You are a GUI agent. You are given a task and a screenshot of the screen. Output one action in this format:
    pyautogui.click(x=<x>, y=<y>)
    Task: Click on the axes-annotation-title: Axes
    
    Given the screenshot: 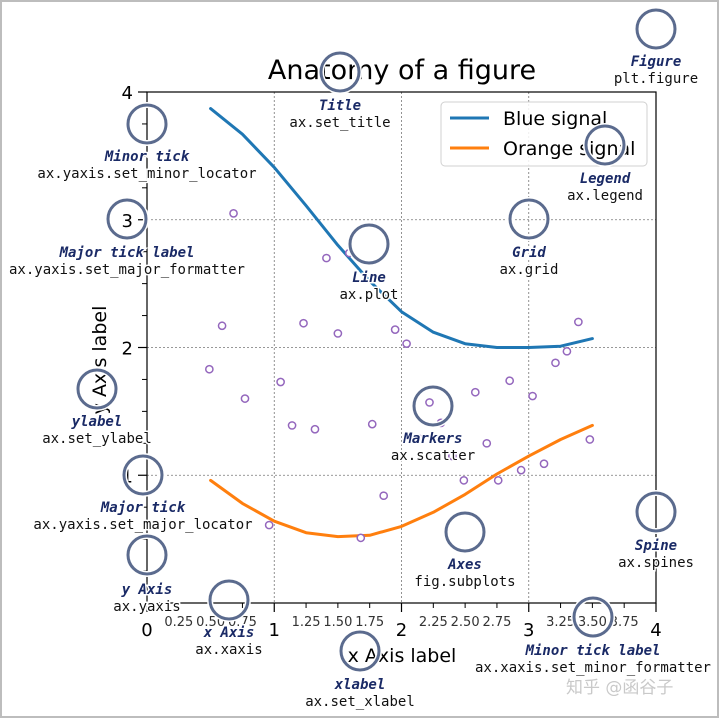 What is the action you would take?
    pyautogui.click(x=464, y=565)
    